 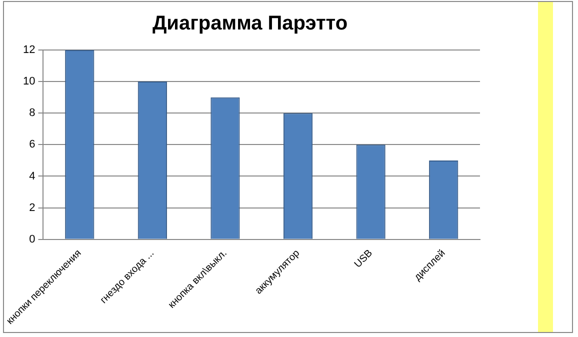 What do you see at coordinates (29, 82) in the screenshot?
I see `y-tick-label: 10` at bounding box center [29, 82].